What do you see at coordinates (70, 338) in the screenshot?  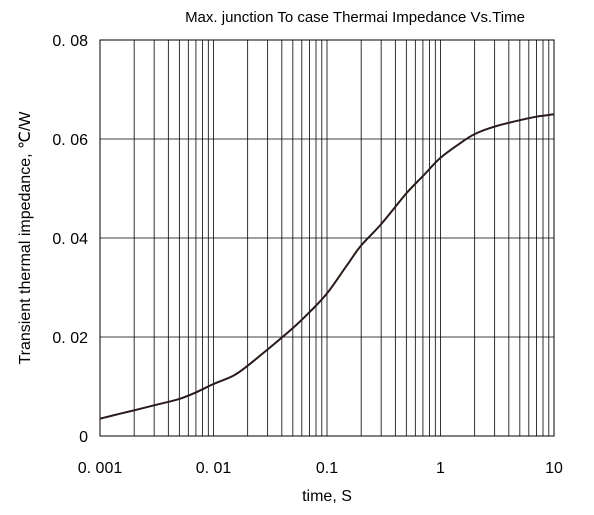 I see `y-tick-label: 0. 02` at bounding box center [70, 338].